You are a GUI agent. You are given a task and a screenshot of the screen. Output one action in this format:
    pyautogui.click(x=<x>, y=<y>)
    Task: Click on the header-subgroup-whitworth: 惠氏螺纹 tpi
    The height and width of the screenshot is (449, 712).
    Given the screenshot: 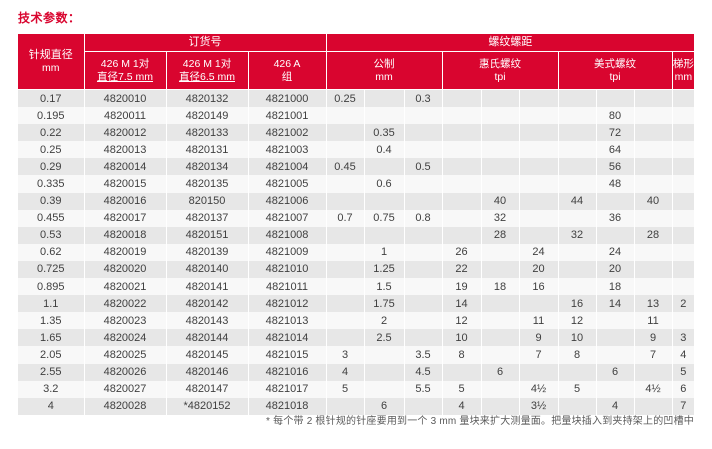 What is the action you would take?
    pyautogui.click(x=500, y=70)
    